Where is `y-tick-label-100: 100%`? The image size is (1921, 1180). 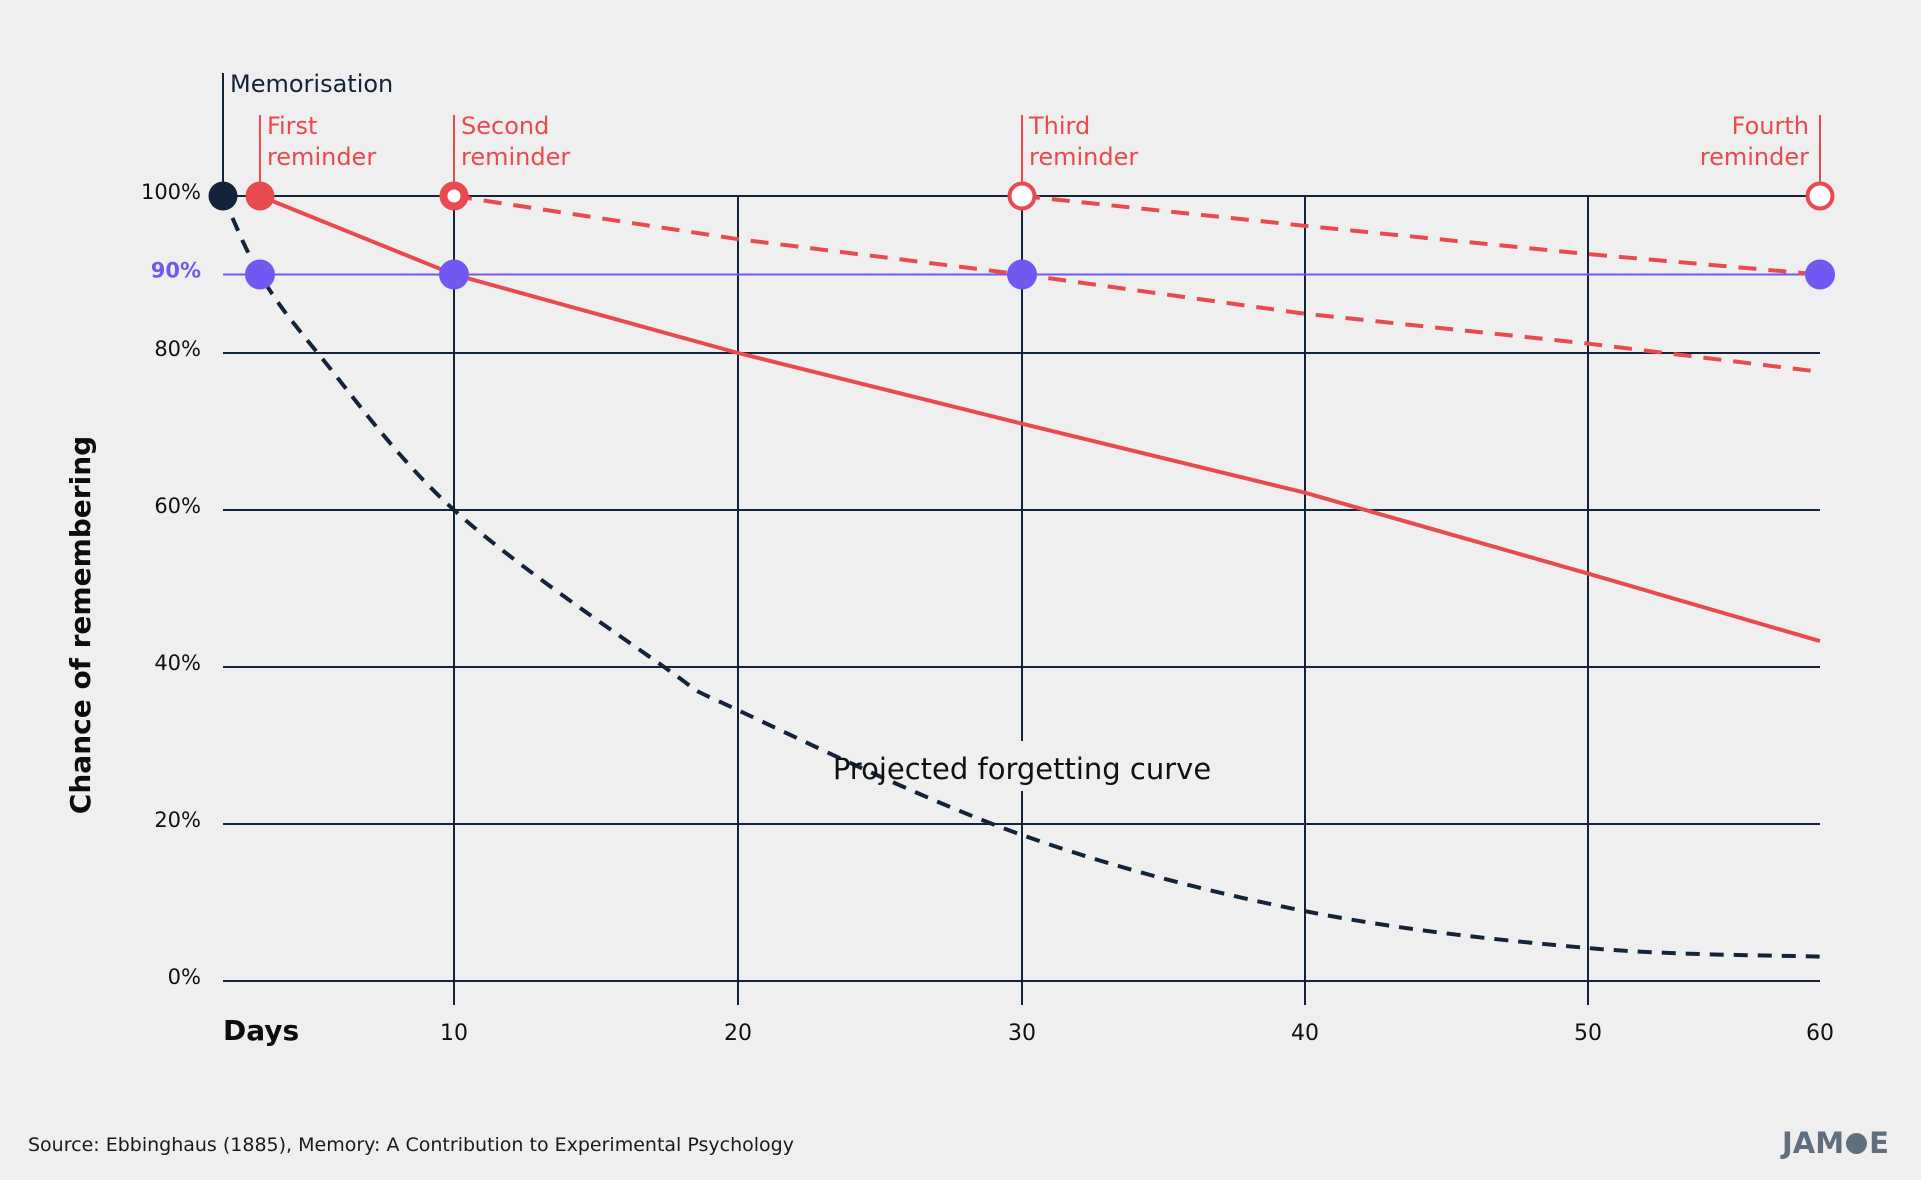 y-tick-label-100: 100% is located at coordinates (171, 192).